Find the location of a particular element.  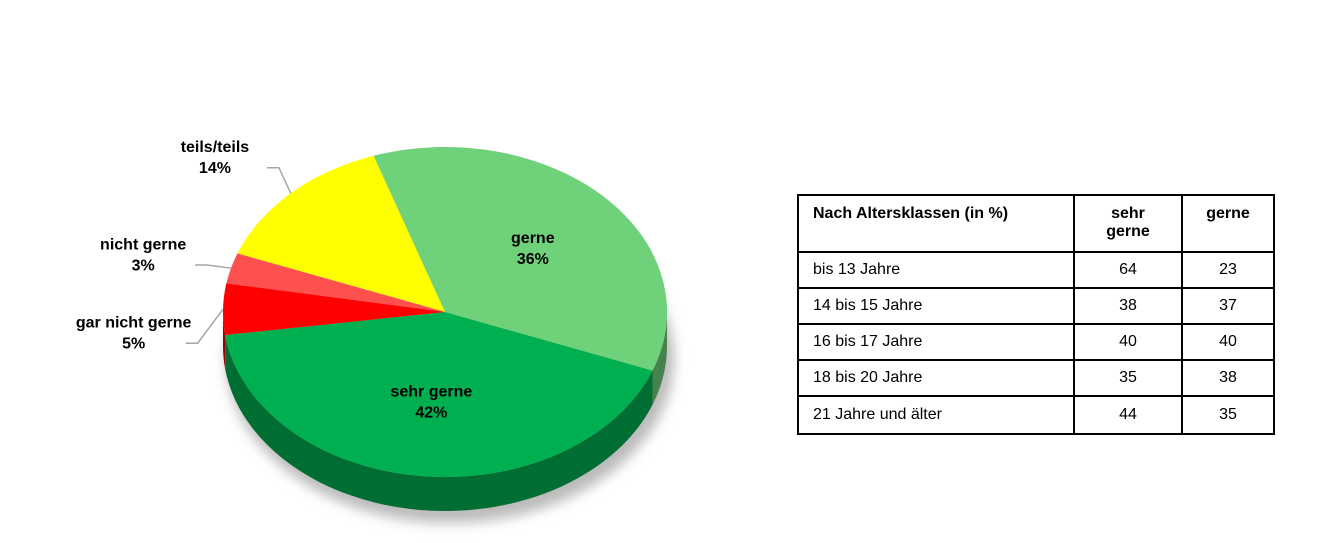

header-cell: gerne is located at coordinates (1228, 223).